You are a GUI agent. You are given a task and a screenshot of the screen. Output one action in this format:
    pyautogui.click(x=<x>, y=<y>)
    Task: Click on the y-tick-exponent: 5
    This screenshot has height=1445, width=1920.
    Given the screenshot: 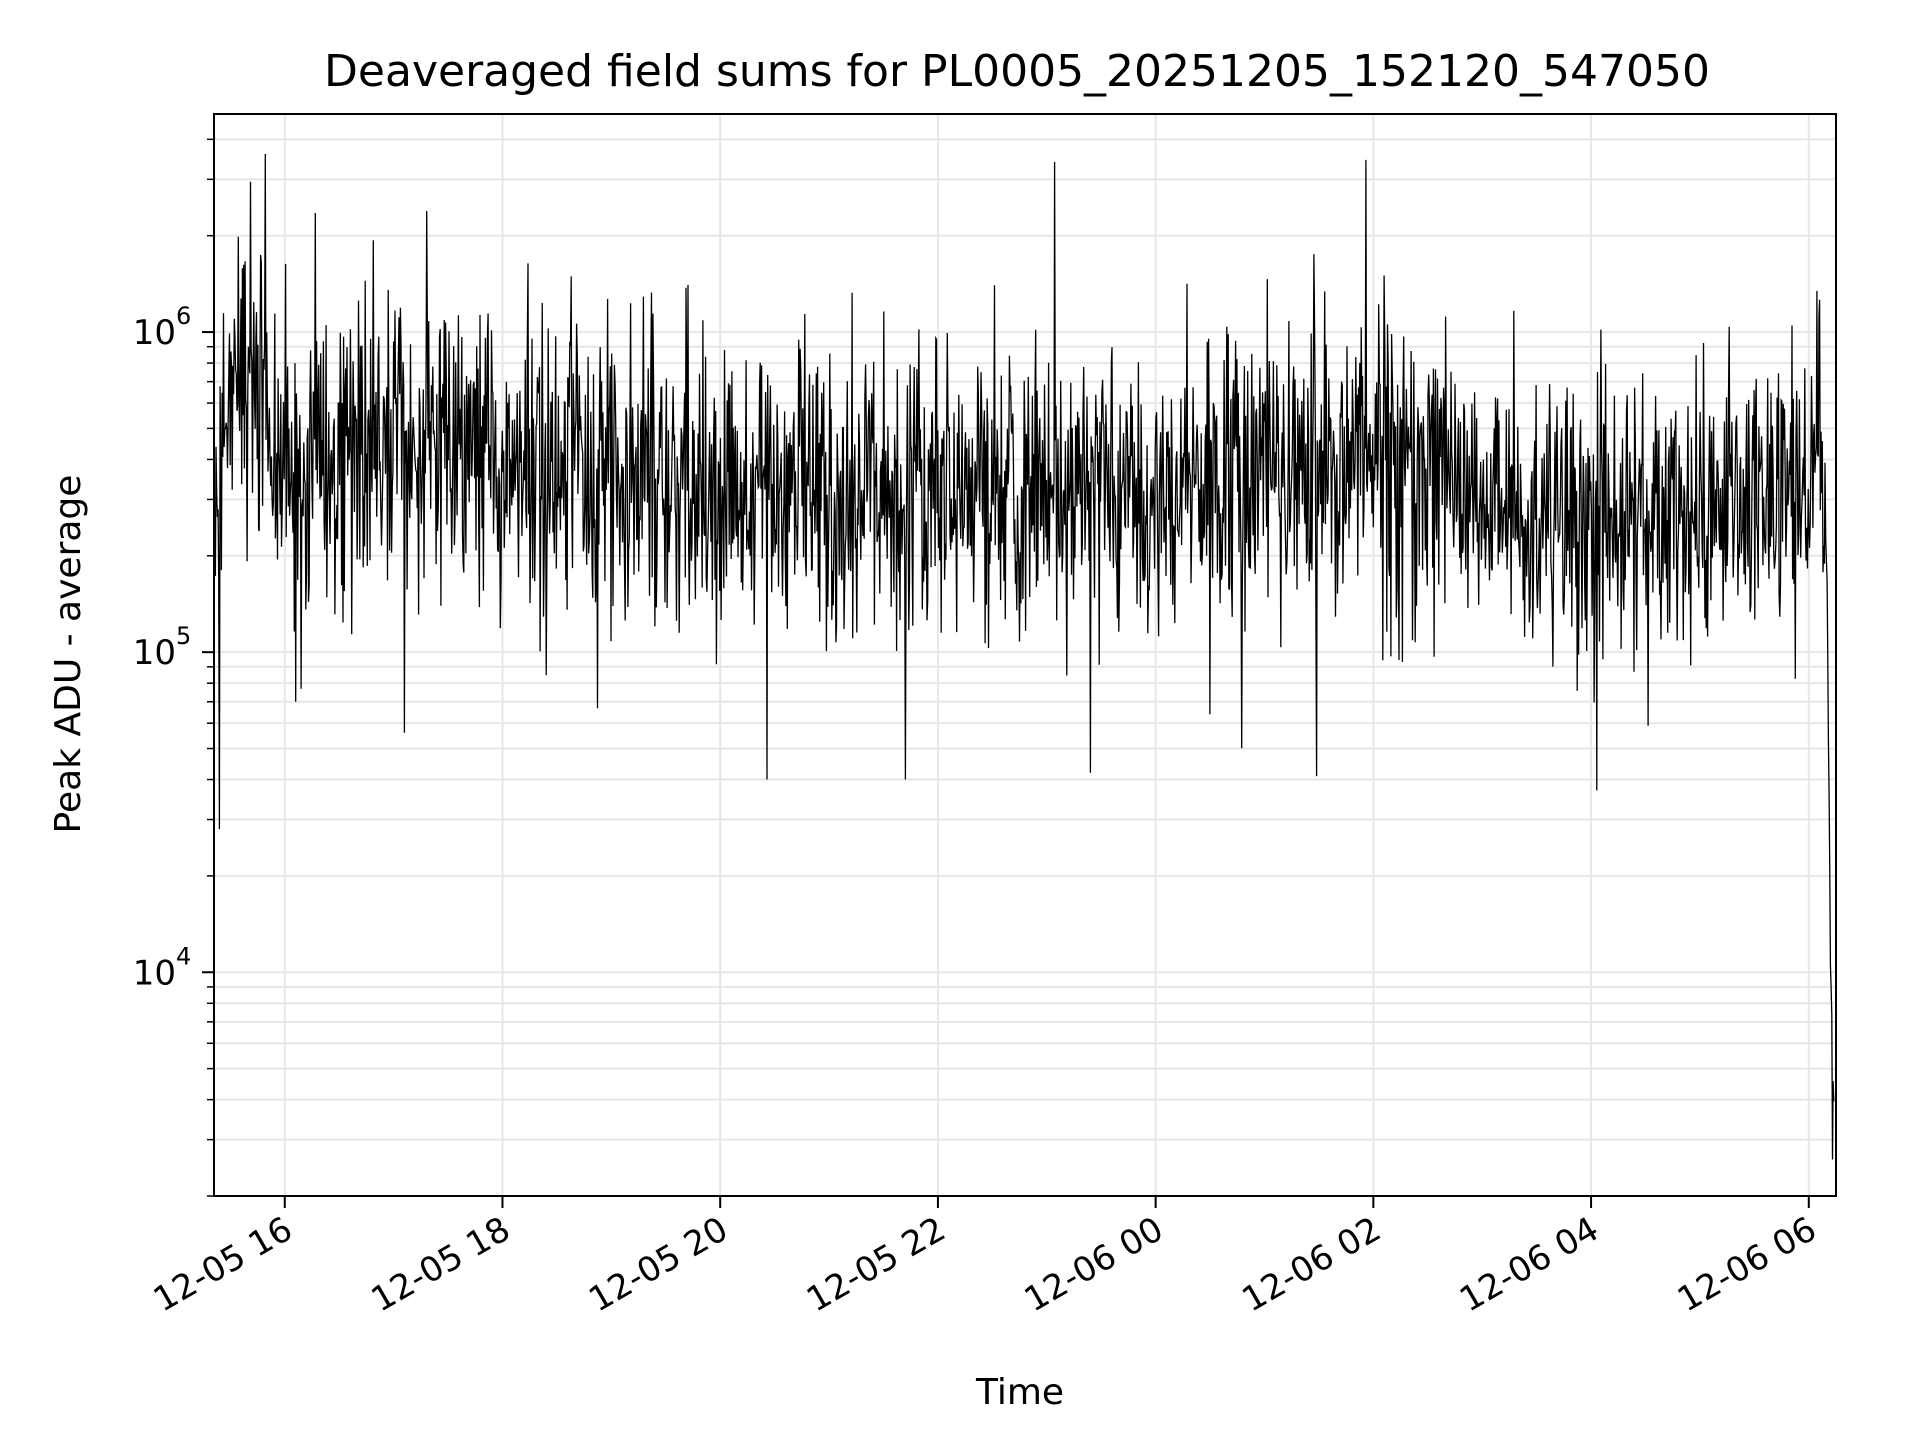 What is the action you would take?
    pyautogui.click(x=183, y=636)
    